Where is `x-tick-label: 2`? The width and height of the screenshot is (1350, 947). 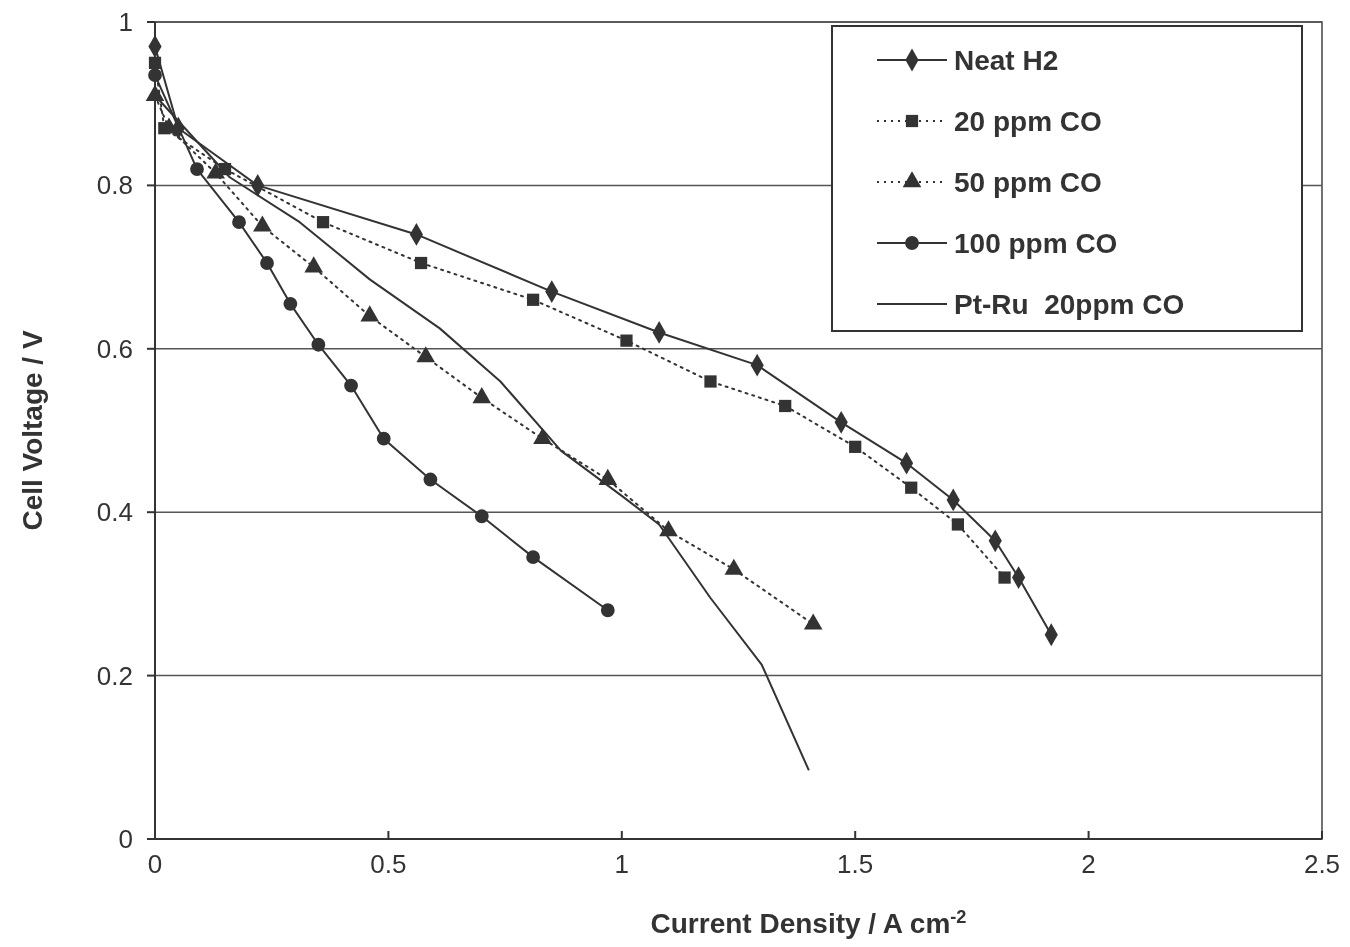 x-tick-label: 2 is located at coordinates (1088, 864).